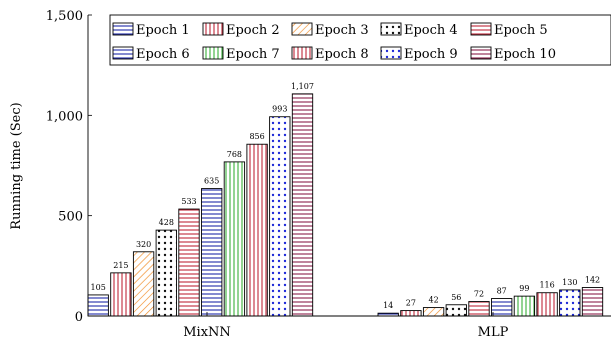 This screenshot has height=347, width=611. Describe the element at coordinates (70, 217) in the screenshot. I see `y-tick-label: 500` at that location.